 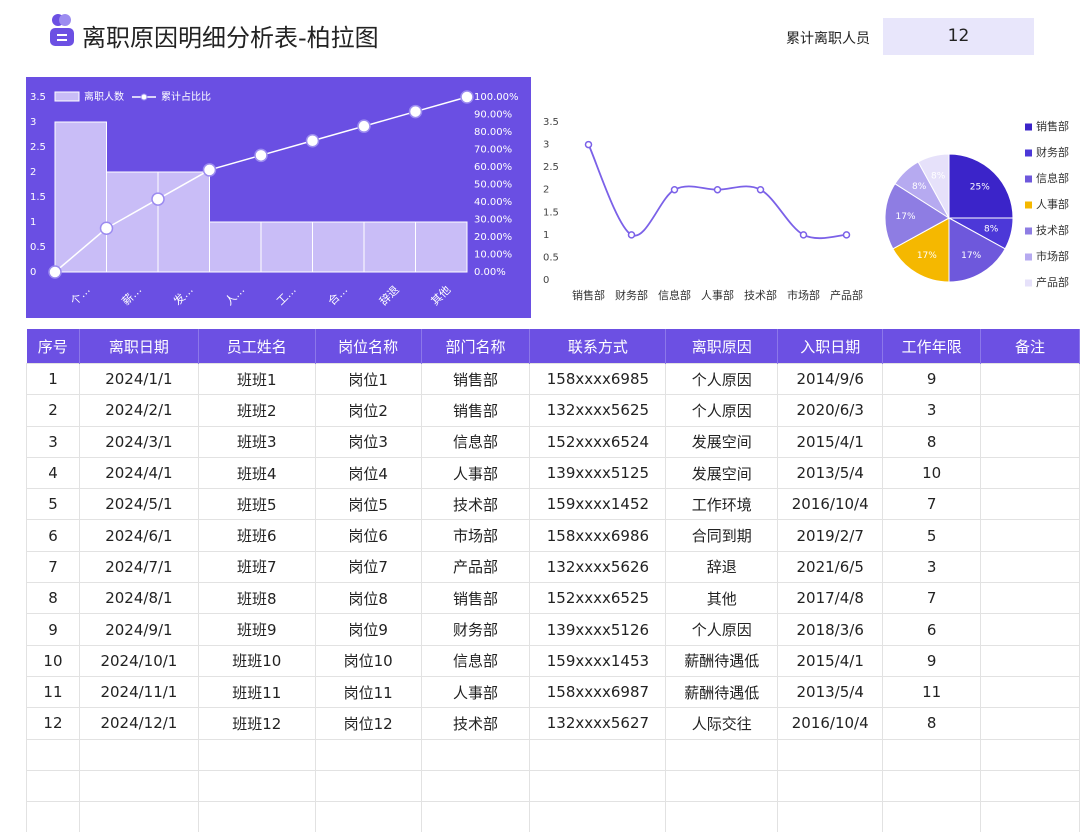 I want to click on cell: 班班4, so click(x=256, y=473).